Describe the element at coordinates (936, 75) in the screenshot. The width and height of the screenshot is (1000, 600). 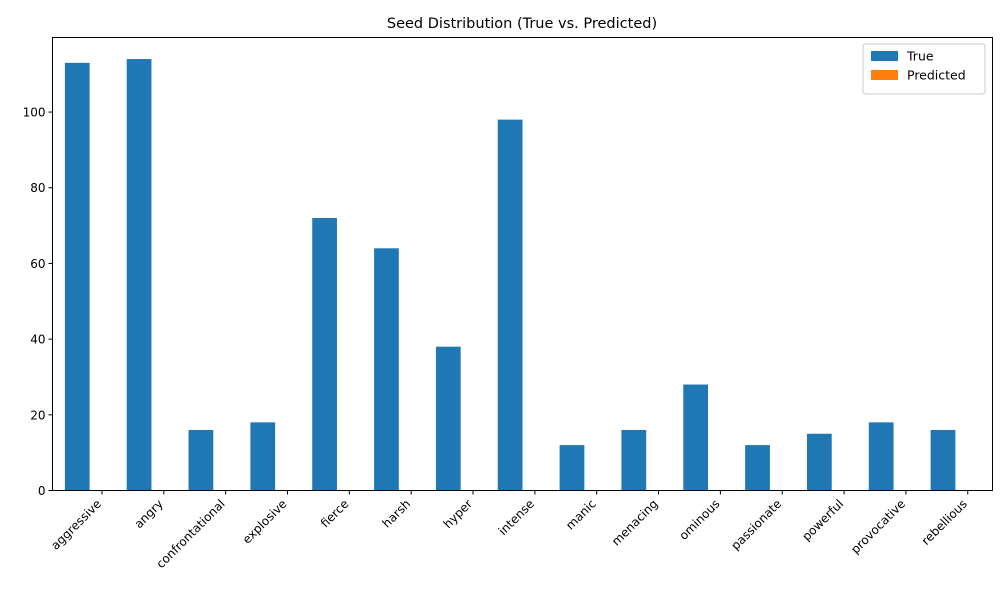
I see `legend-label-predicted: Predicted` at that location.